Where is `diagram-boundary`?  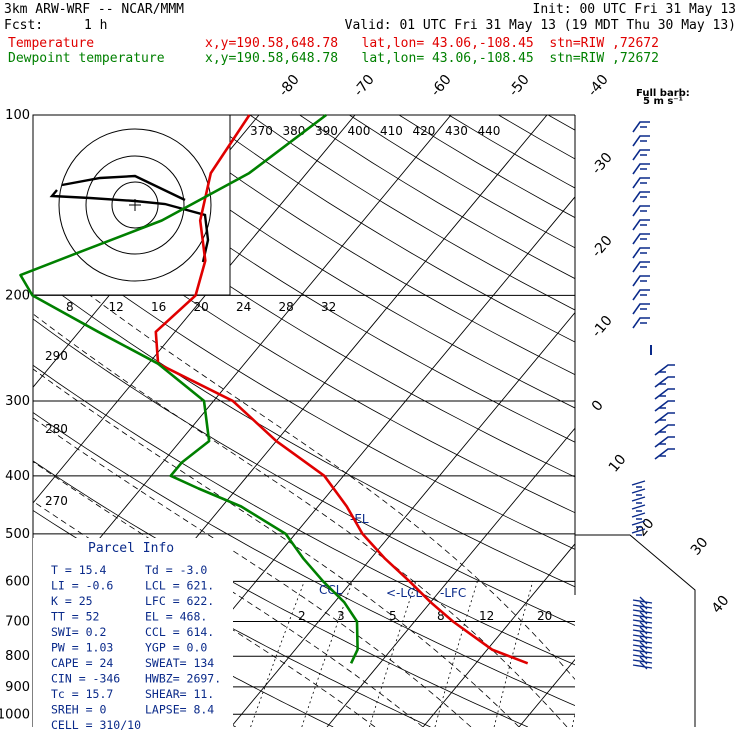
diagram-boundary is located at coordinates (635, 630).